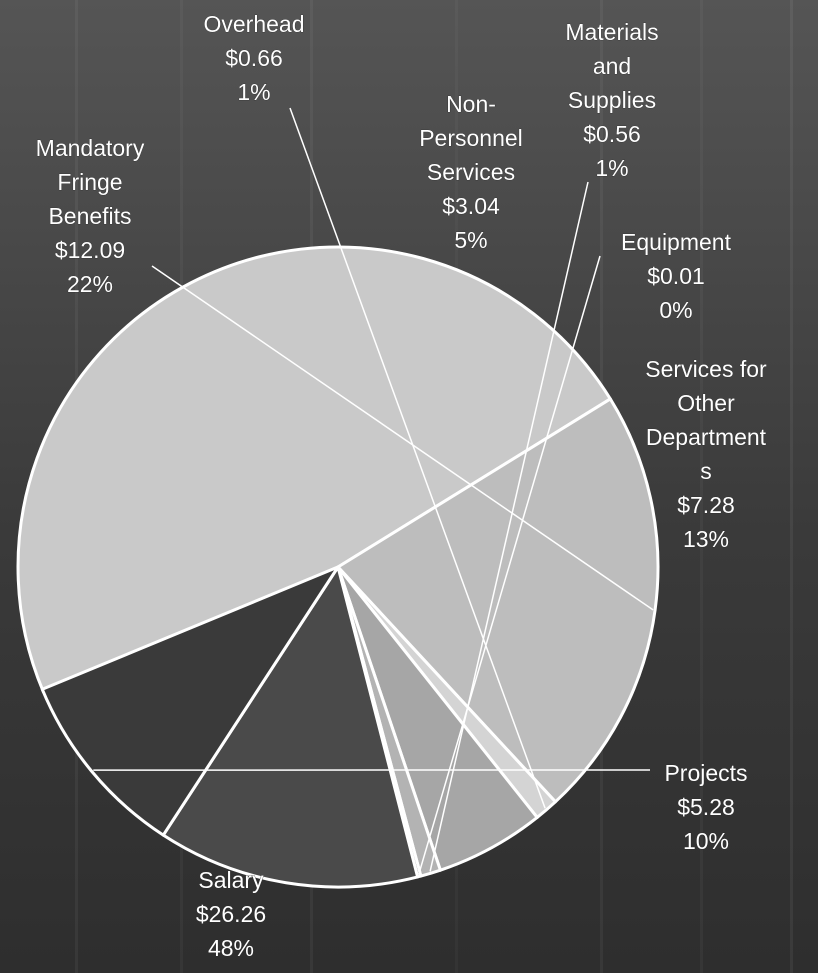 This screenshot has height=973, width=818. Describe the element at coordinates (90, 250) in the screenshot. I see `slice-label-line: $12.09` at that location.